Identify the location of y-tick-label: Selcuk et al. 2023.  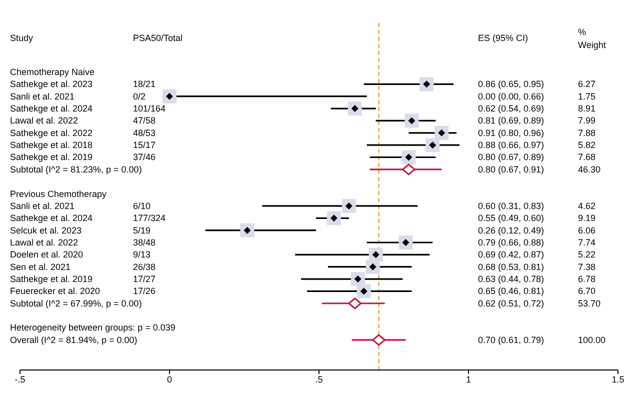
(46, 230).